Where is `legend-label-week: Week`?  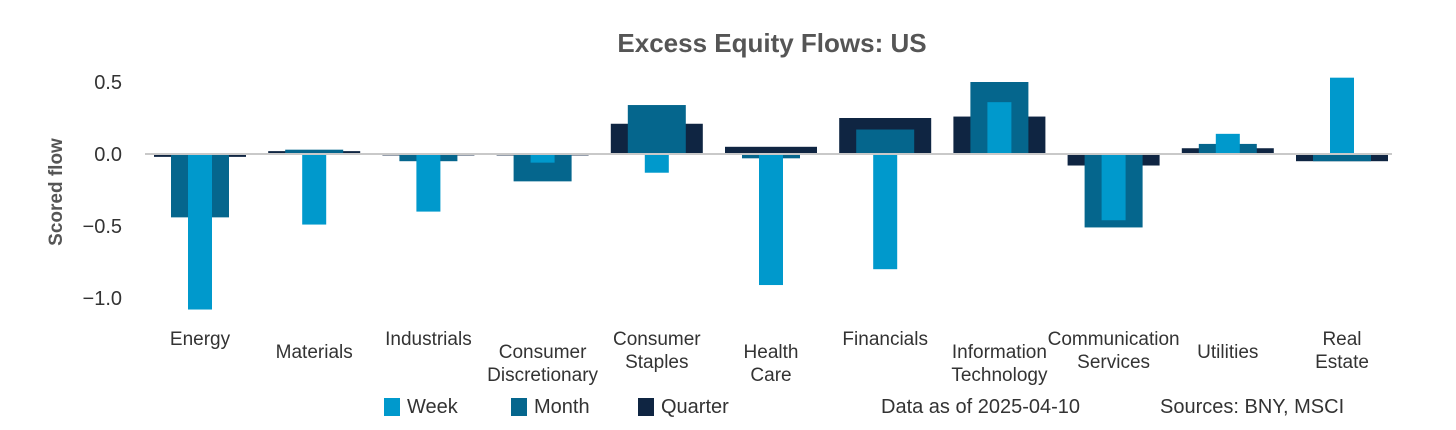
legend-label-week: Week is located at coordinates (433, 407).